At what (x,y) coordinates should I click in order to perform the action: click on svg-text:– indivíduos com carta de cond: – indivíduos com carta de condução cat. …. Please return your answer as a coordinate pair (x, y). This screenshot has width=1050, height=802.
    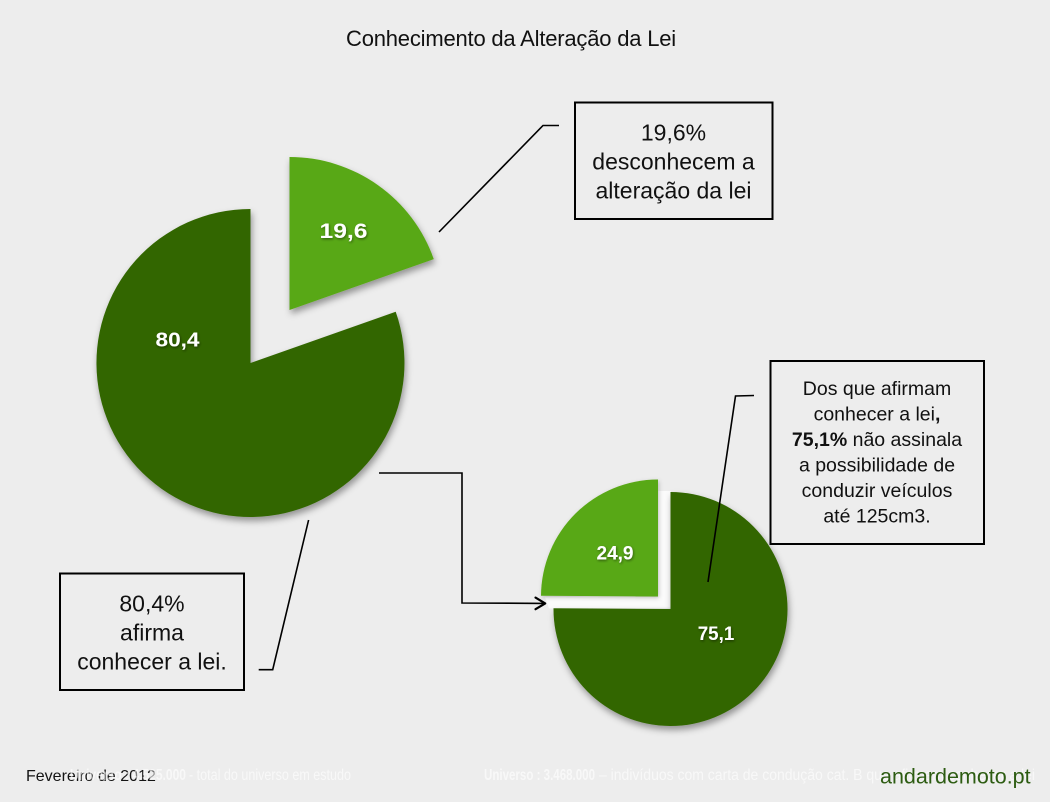
    Looking at the image, I should click on (817, 775).